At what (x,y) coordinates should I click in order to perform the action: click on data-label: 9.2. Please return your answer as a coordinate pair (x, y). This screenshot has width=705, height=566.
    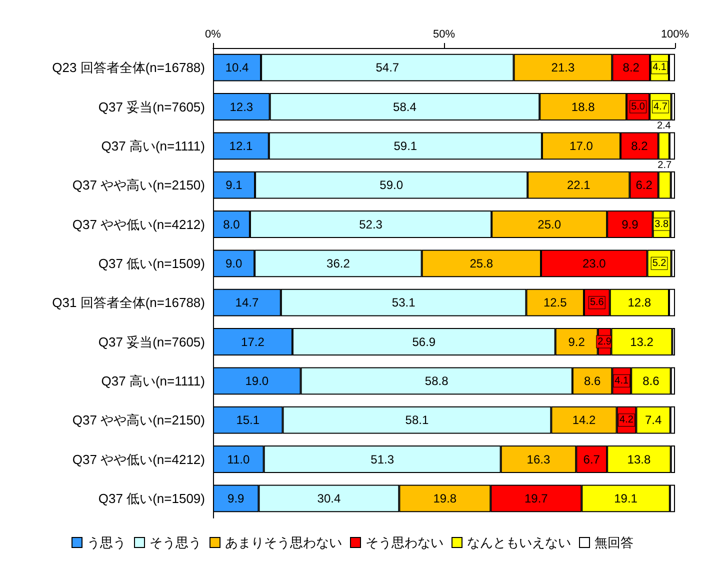
    Looking at the image, I should click on (577, 341).